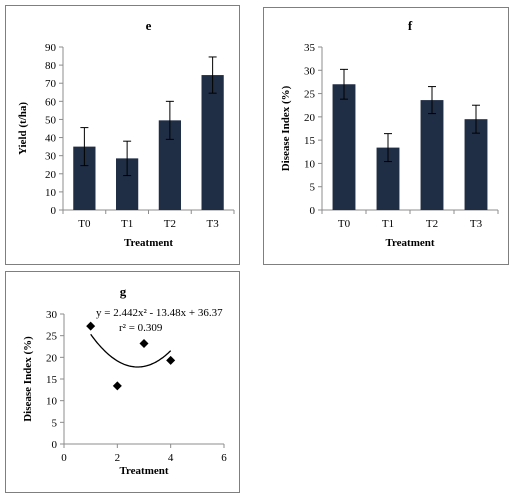 This screenshot has height=497, width=524. What do you see at coordinates (118, 458) in the screenshot?
I see `x-tick-label: 2` at bounding box center [118, 458].